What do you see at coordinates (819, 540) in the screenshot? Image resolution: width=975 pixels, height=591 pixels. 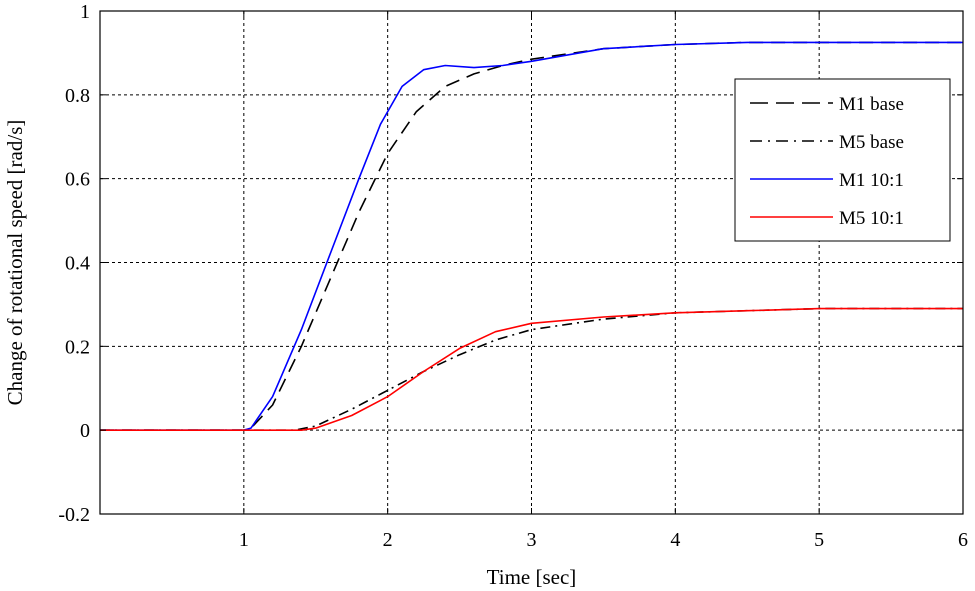 I see `x-tick-label: 5` at bounding box center [819, 540].